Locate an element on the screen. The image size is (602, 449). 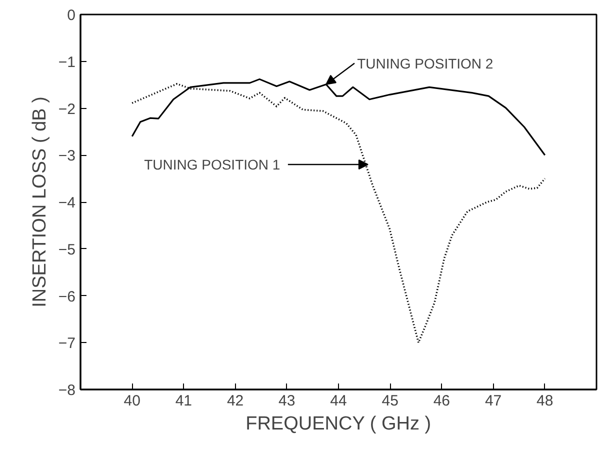
x-tick-label: 45 is located at coordinates (390, 401).